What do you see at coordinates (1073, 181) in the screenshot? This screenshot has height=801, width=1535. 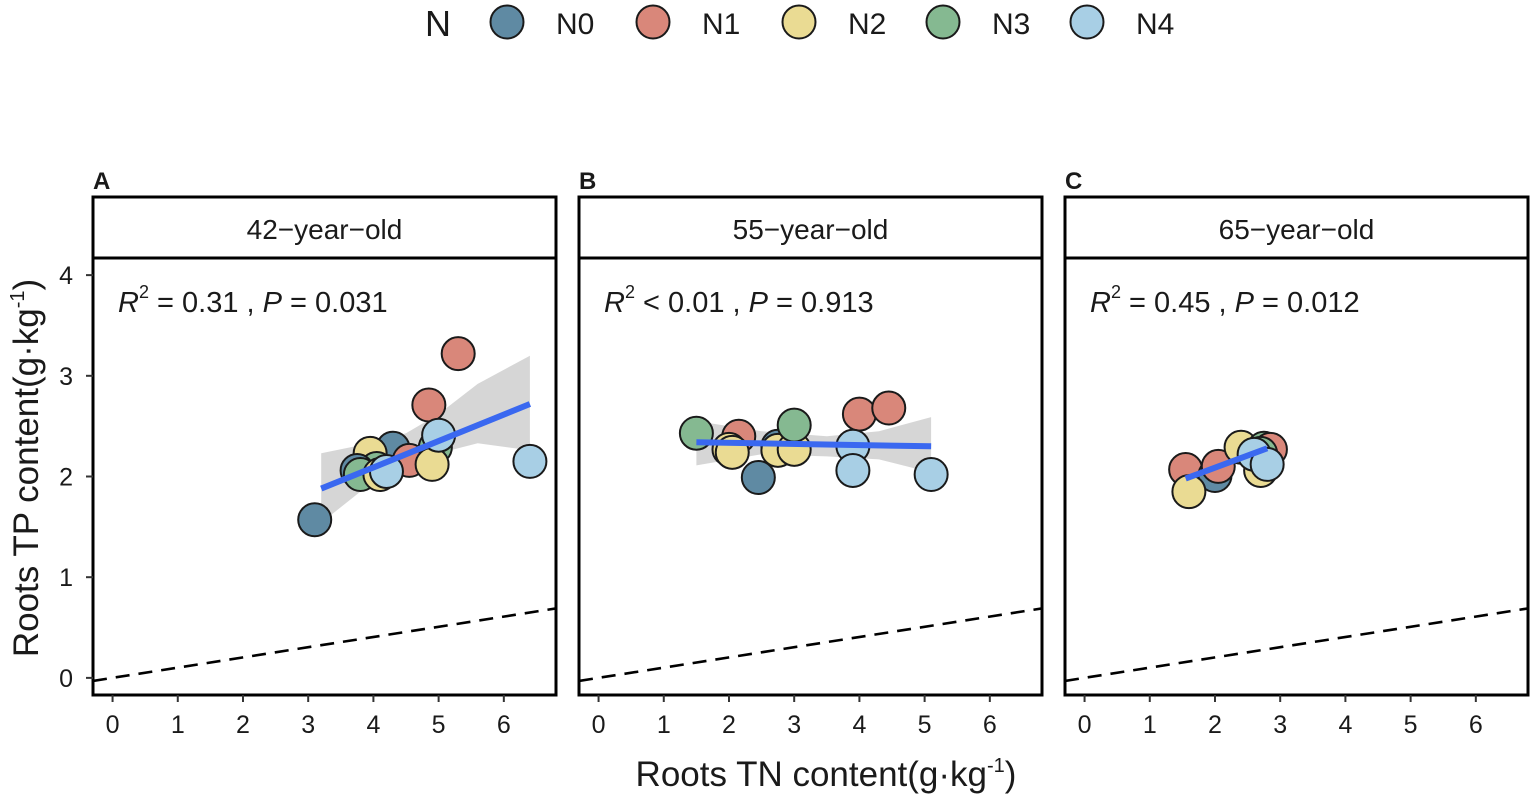 I see `panel-letter: C` at bounding box center [1073, 181].